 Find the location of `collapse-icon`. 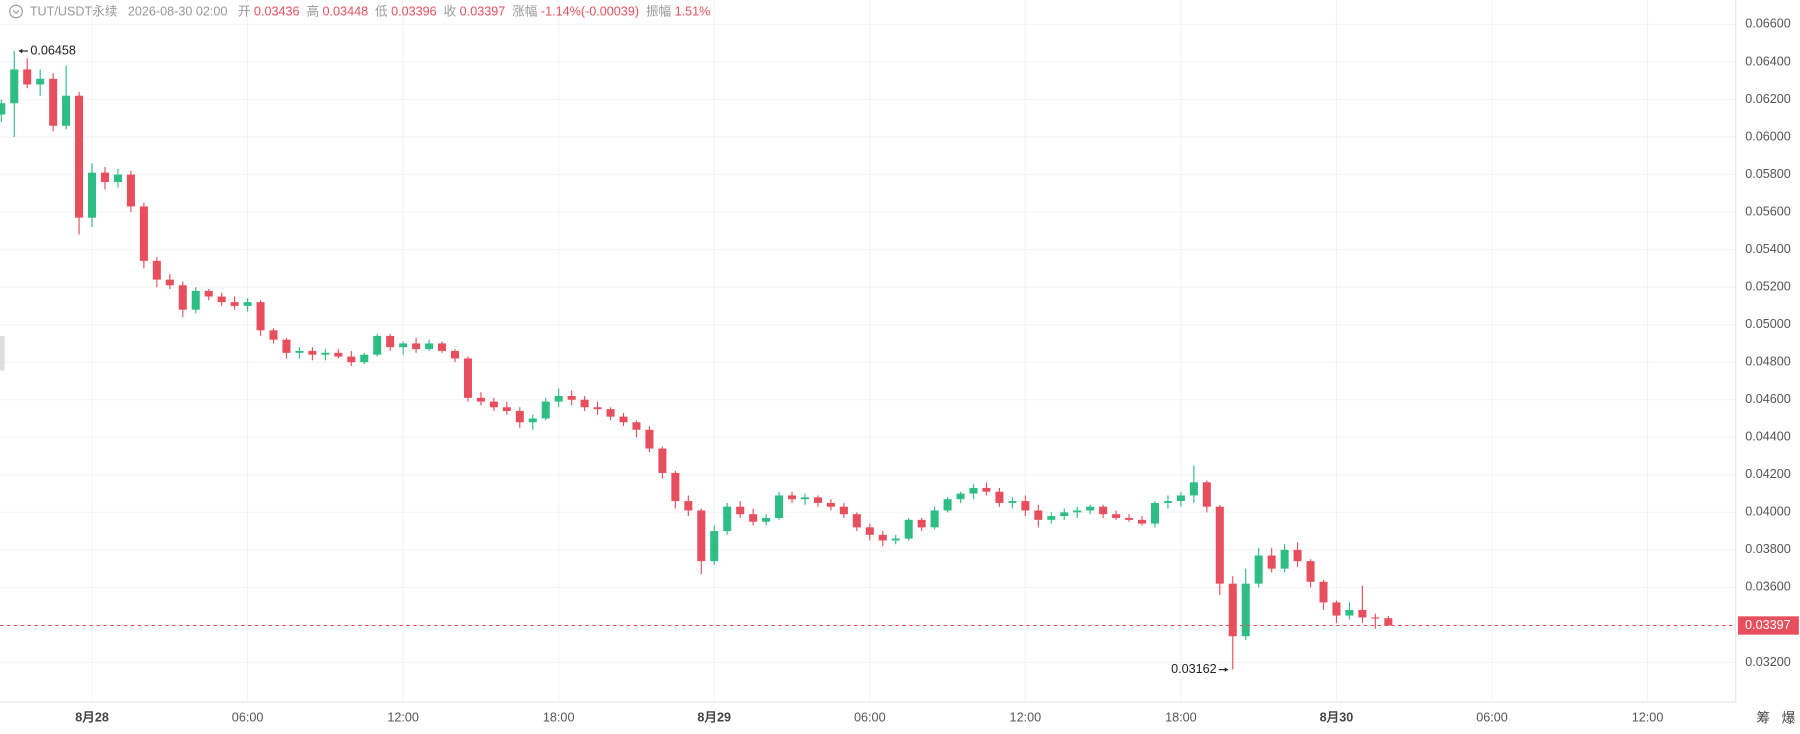

collapse-icon is located at coordinates (16, 11).